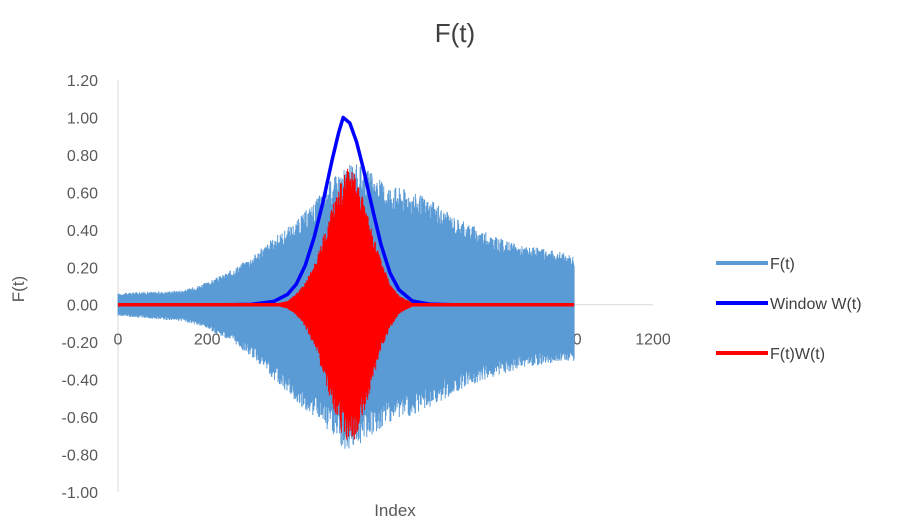  What do you see at coordinates (816, 304) in the screenshot?
I see `legend-label: Window W(t)` at bounding box center [816, 304].